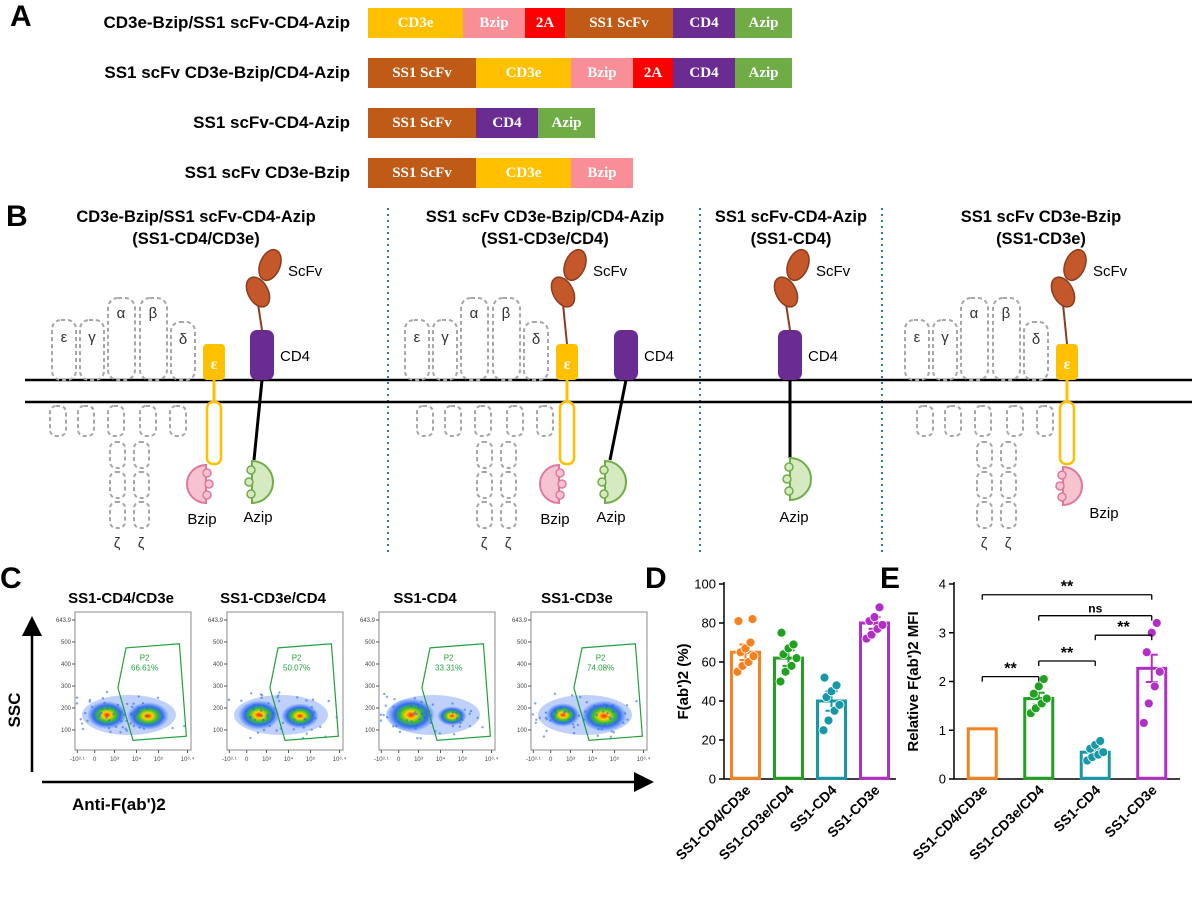 The height and width of the screenshot is (898, 1200). I want to click on construct-segment-cd3e: CD3e, so click(523, 173).